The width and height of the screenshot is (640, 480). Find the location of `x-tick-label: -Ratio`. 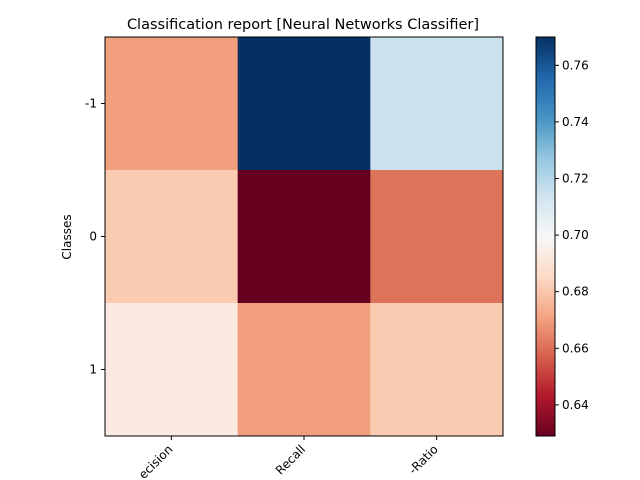

x-tick-label: -Ratio is located at coordinates (423, 459).